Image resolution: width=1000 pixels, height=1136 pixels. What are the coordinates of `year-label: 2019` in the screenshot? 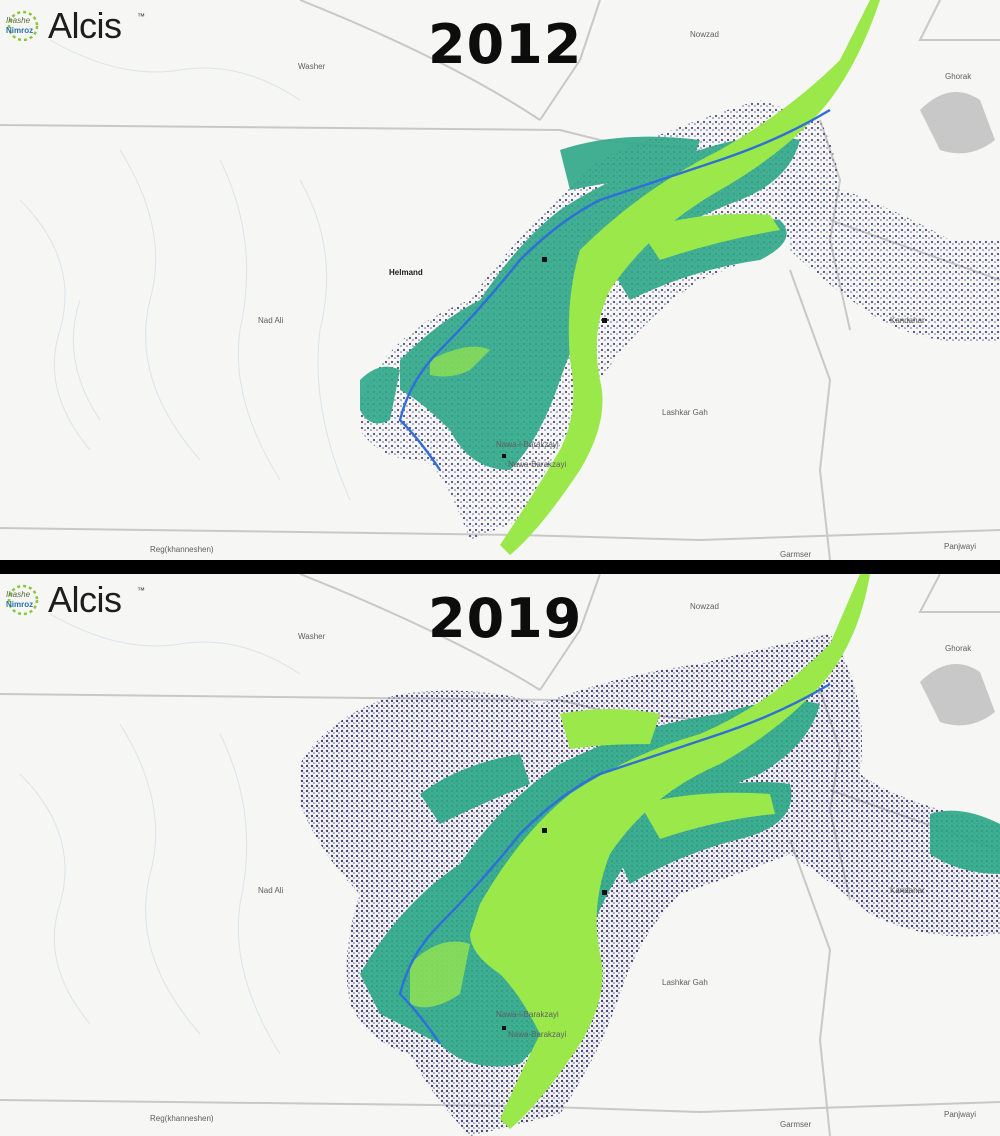 It's located at (505, 618).